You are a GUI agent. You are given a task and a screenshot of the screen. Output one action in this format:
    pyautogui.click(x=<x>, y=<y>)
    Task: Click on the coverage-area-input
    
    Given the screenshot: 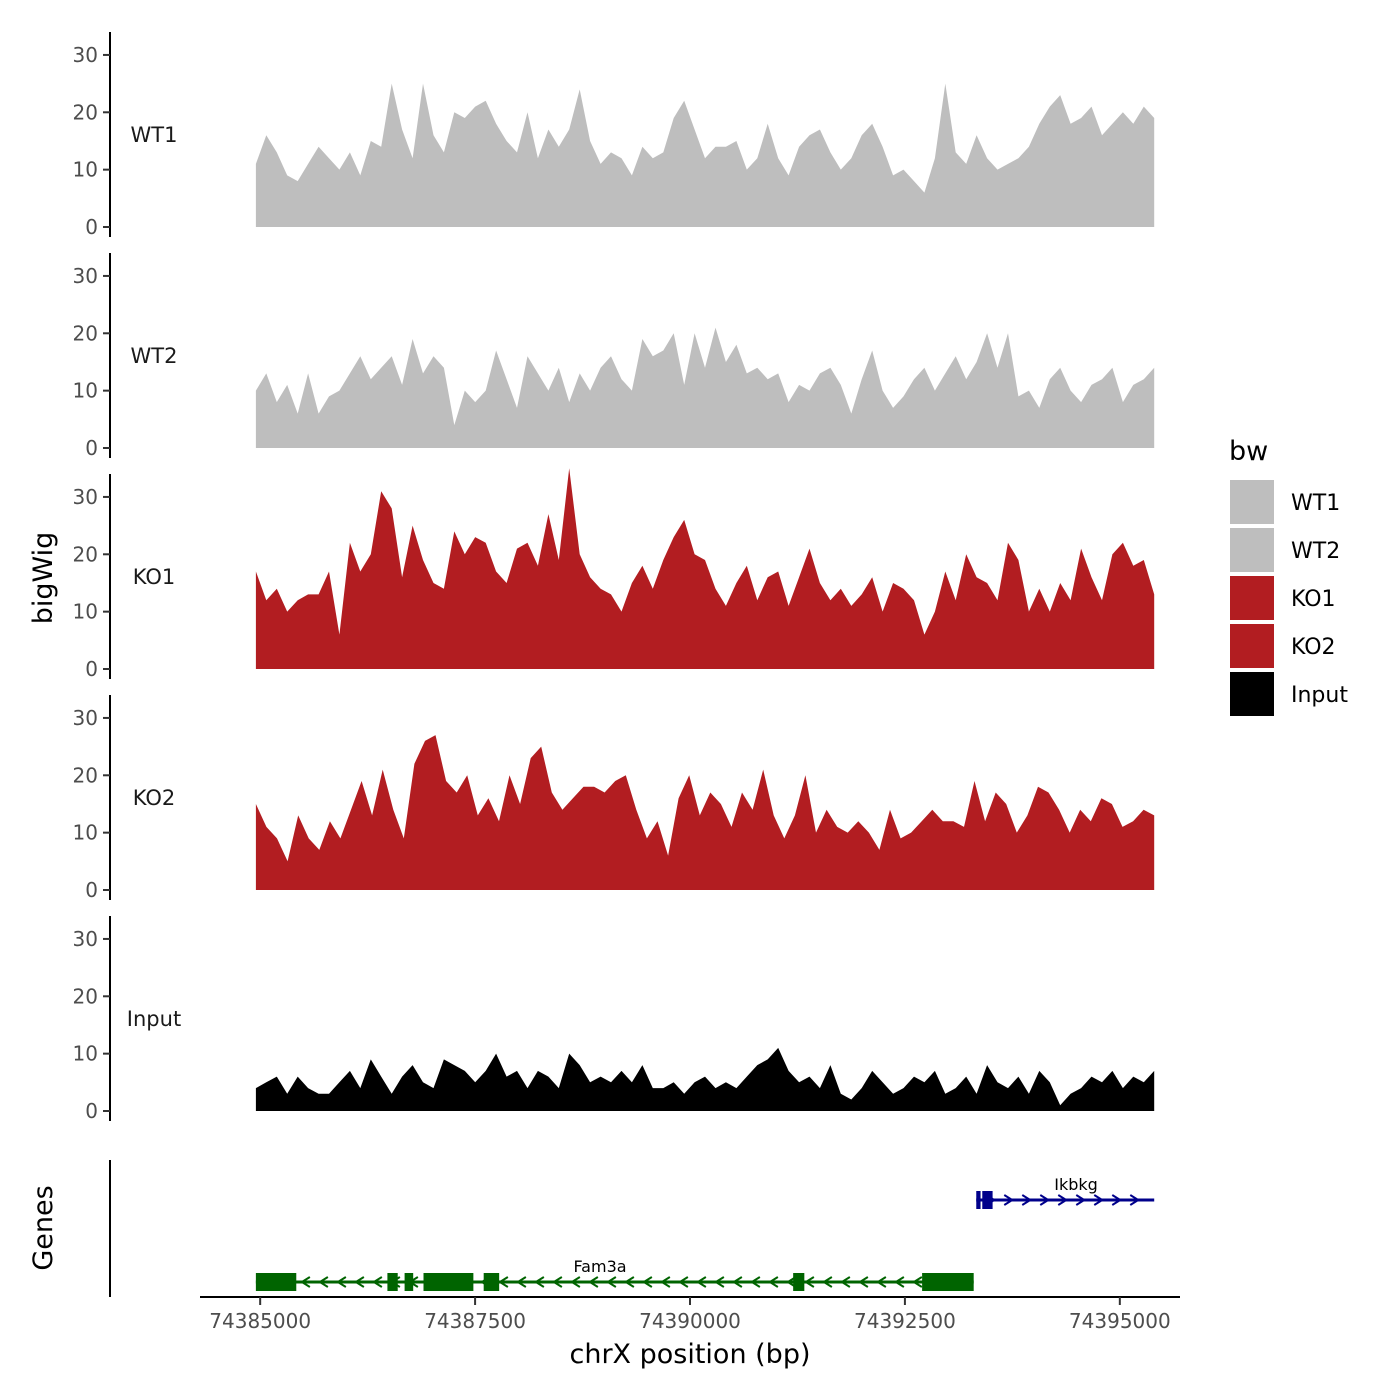 What is the action you would take?
    pyautogui.click(x=705, y=1079)
    